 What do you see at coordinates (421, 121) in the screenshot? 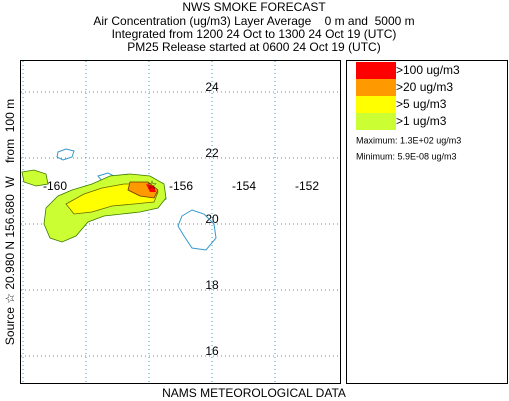
I see `legend-label: >1 ug/m3` at bounding box center [421, 121].